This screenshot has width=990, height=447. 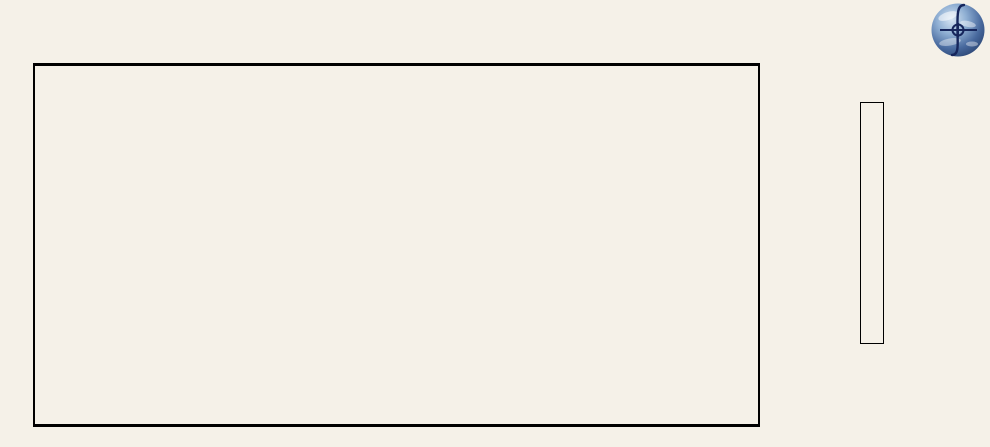 I want to click on colorbar, so click(x=872, y=223).